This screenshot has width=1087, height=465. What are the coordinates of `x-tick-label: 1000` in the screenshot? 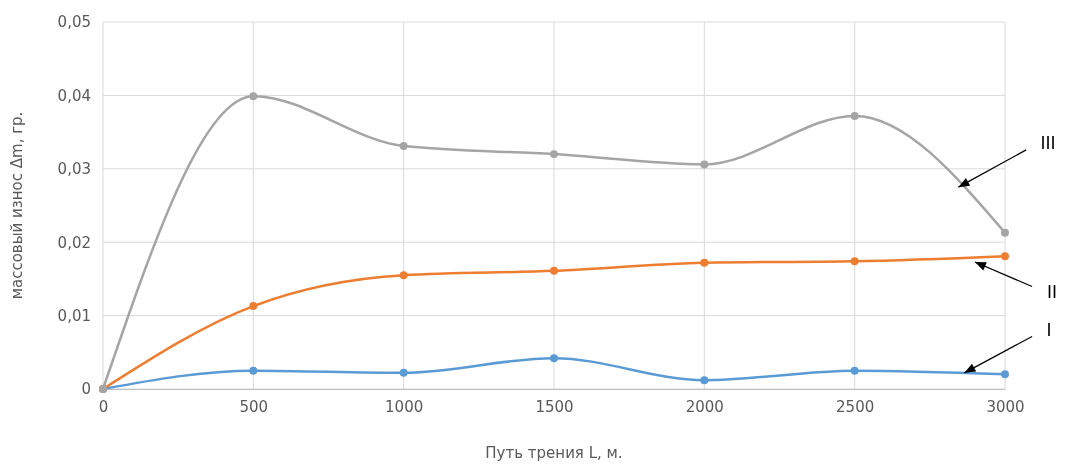 It's located at (404, 406).